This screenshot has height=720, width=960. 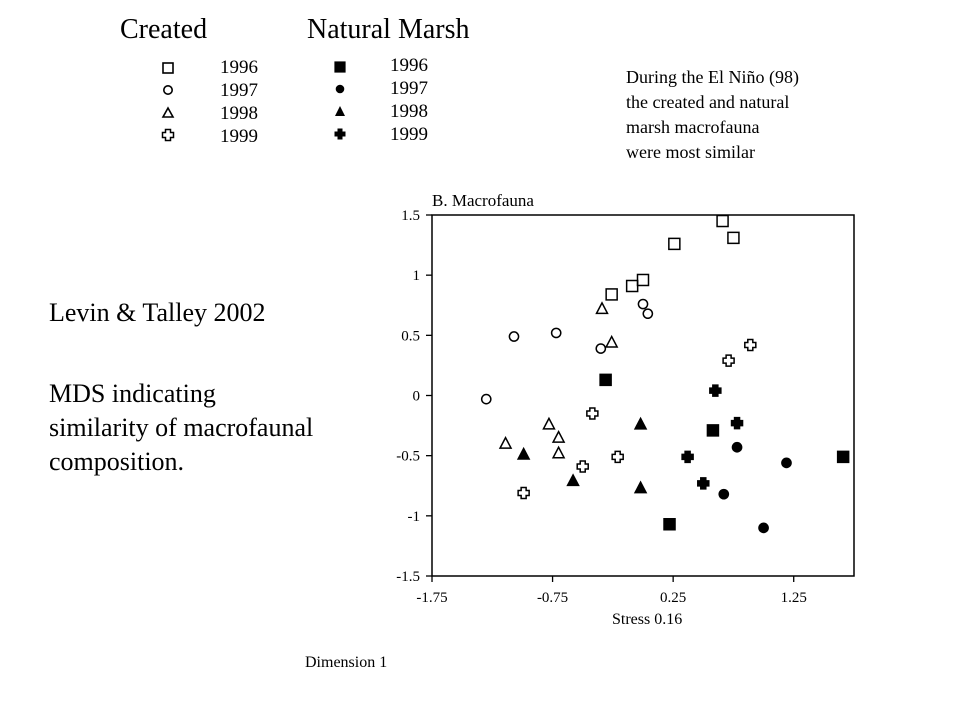 I want to click on note-line: marsh macrofauna, so click(x=693, y=127).